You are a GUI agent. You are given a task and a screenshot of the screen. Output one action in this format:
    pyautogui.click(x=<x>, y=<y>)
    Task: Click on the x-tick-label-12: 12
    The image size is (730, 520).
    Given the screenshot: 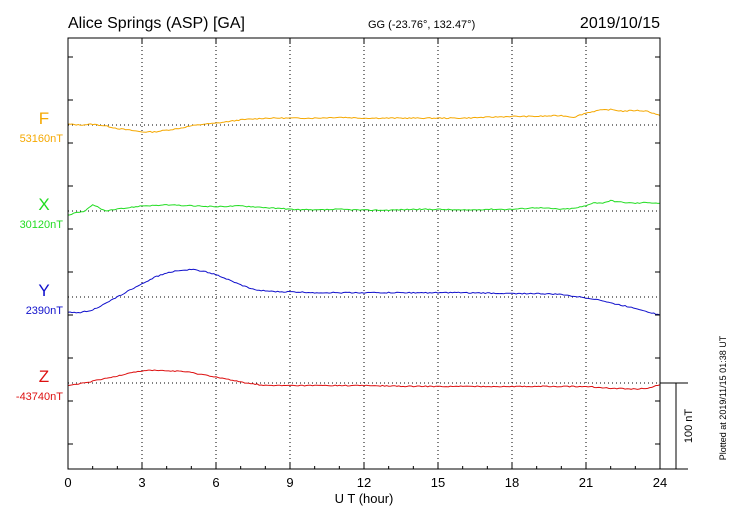 What is the action you would take?
    pyautogui.click(x=364, y=482)
    